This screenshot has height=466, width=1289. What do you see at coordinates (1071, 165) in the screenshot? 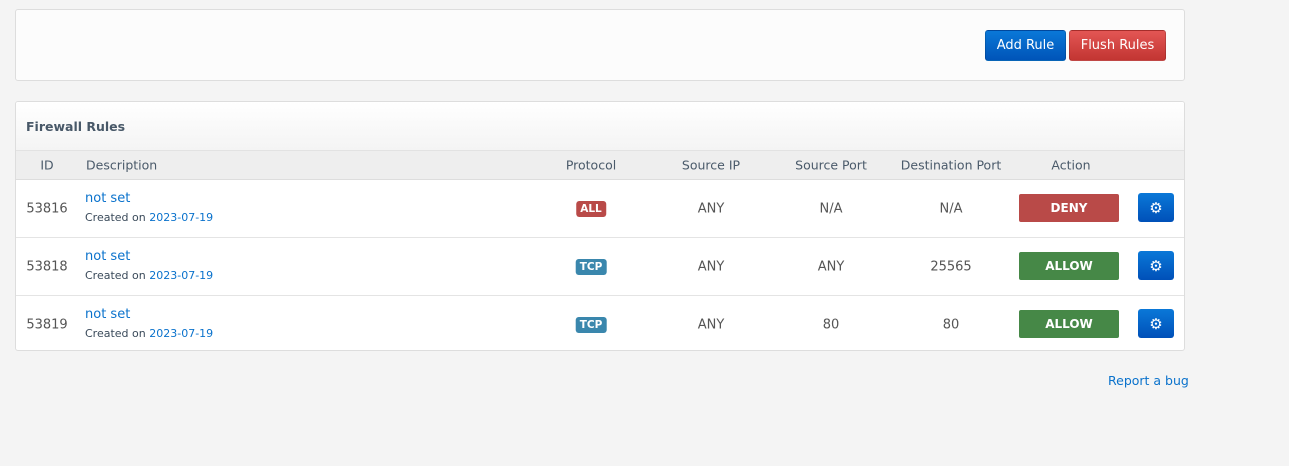
I see `column-header-action: Action` at bounding box center [1071, 165].